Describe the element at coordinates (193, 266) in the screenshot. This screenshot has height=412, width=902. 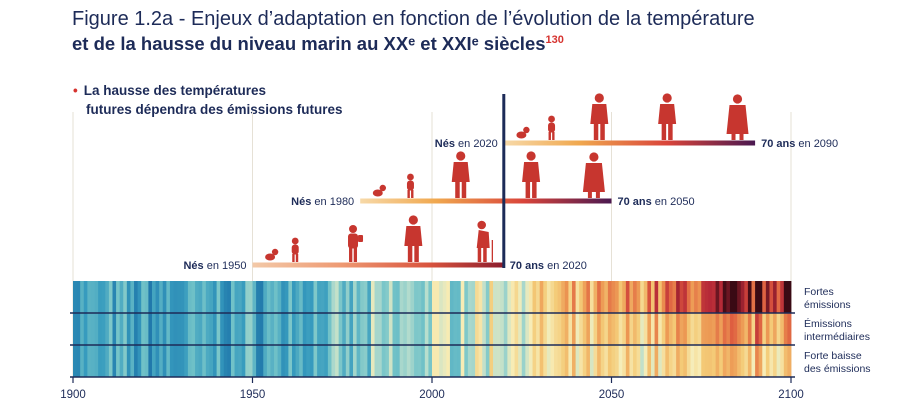
I see `born-label-bold: Nés` at that location.